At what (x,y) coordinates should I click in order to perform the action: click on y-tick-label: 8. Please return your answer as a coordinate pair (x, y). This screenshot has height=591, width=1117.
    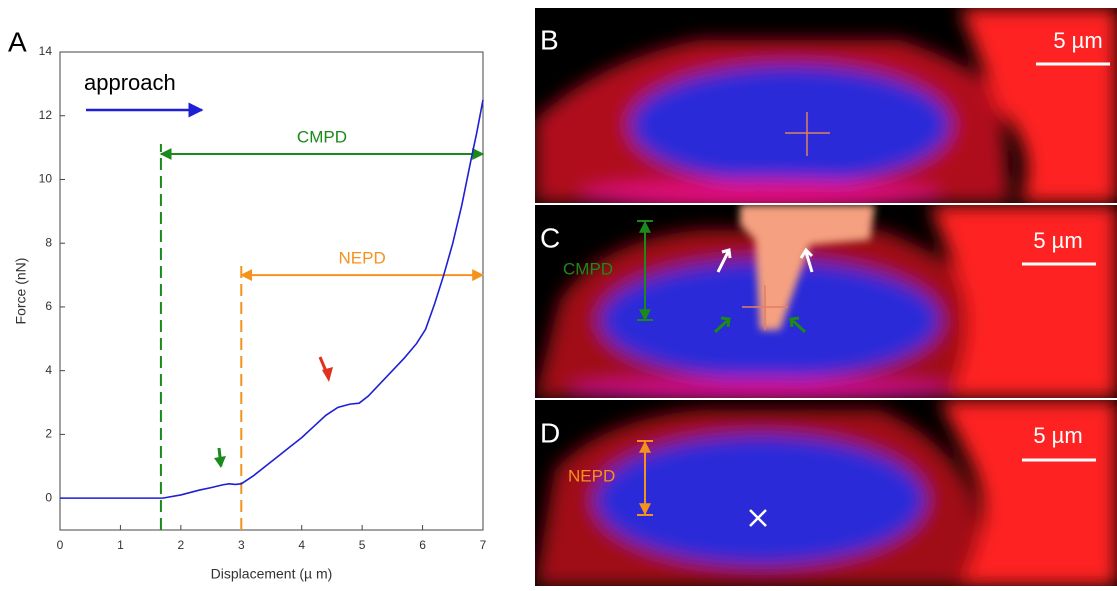
    Looking at the image, I should click on (48, 242).